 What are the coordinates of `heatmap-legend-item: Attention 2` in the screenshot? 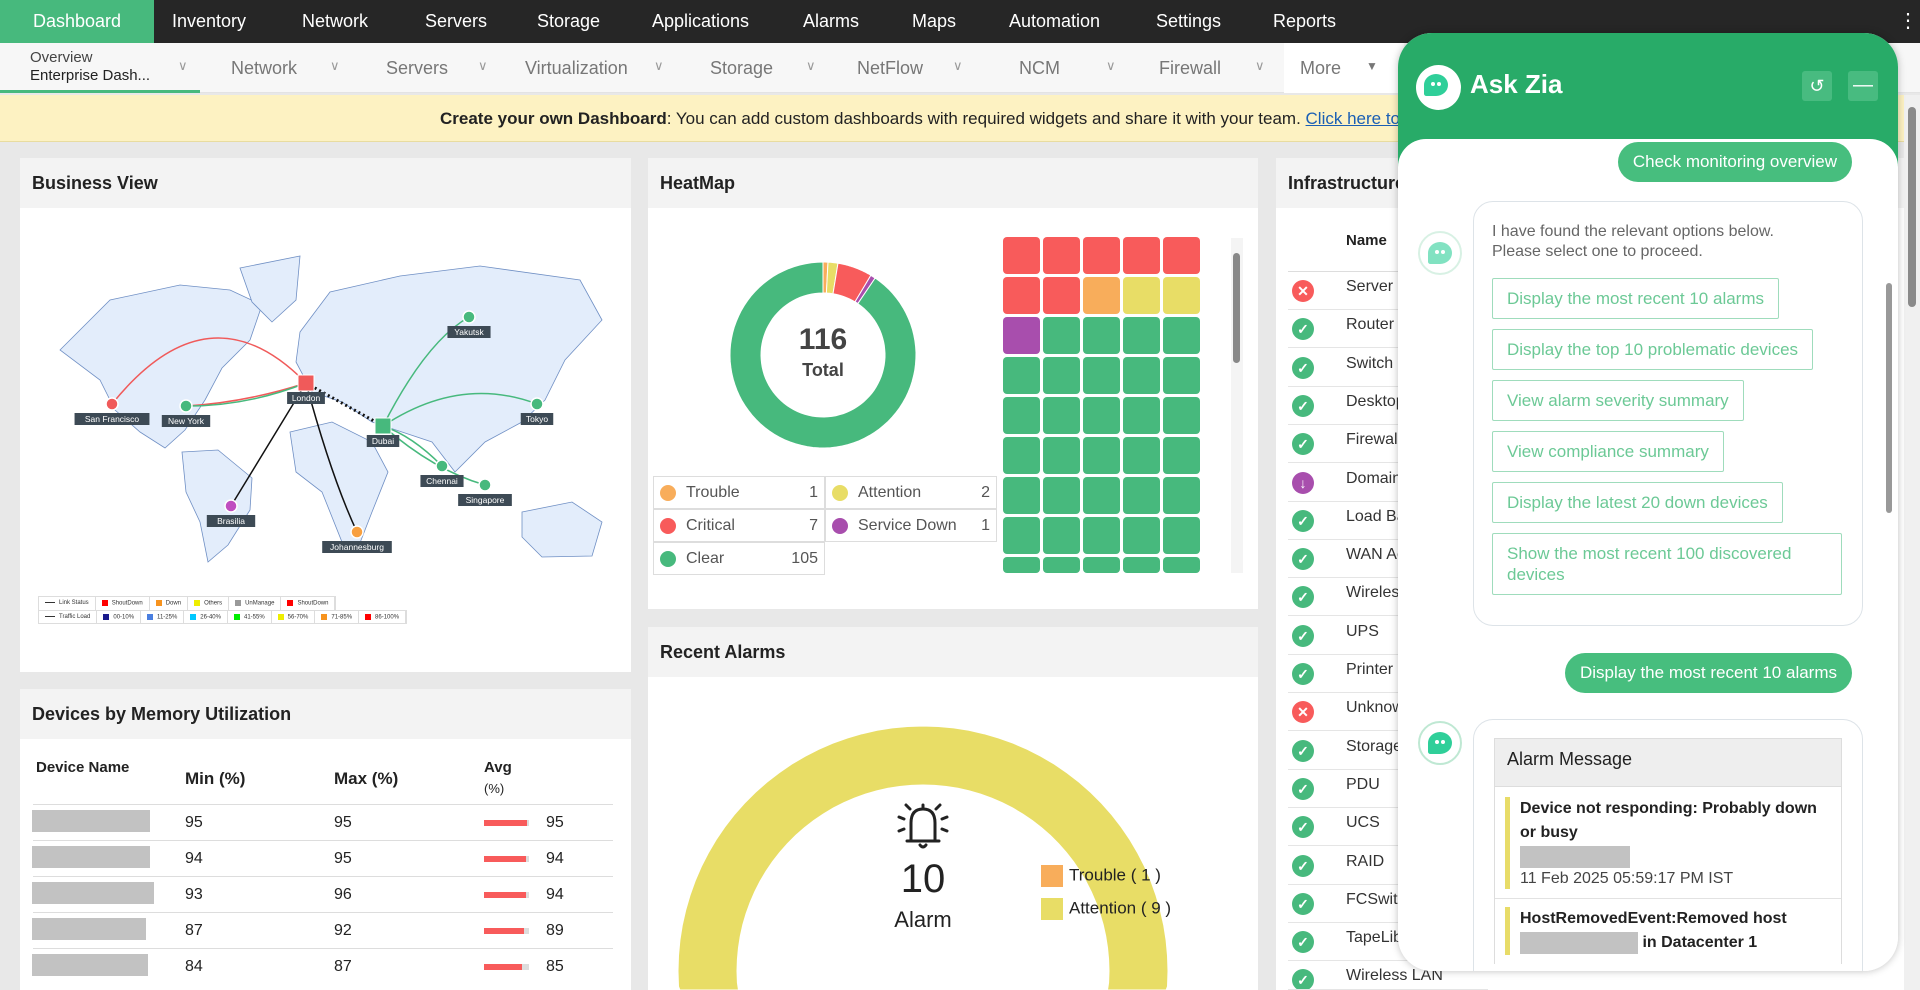 It's located at (911, 492).